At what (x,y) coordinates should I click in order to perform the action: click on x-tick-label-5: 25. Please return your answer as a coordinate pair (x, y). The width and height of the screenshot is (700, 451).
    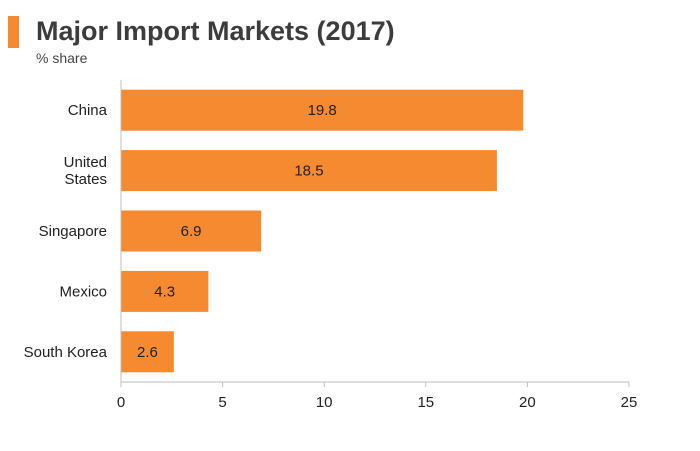
    Looking at the image, I should click on (629, 402).